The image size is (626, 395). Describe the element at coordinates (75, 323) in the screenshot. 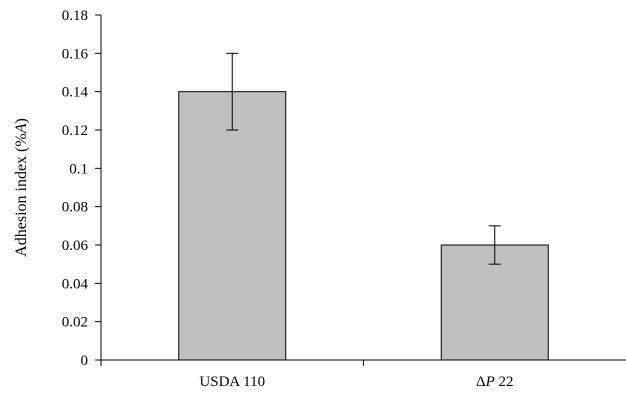

I see `y-tick-label: 0.02` at that location.